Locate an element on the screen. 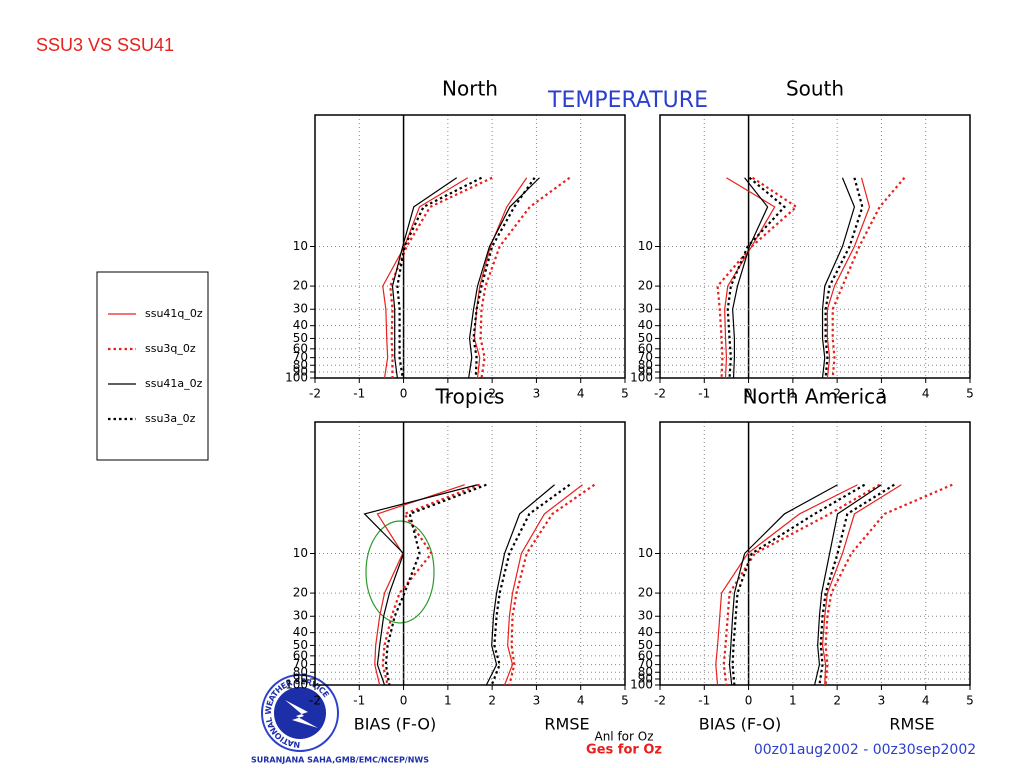 This screenshot has width=1024, height=768. logo-bolt is located at coordinates (301, 714).